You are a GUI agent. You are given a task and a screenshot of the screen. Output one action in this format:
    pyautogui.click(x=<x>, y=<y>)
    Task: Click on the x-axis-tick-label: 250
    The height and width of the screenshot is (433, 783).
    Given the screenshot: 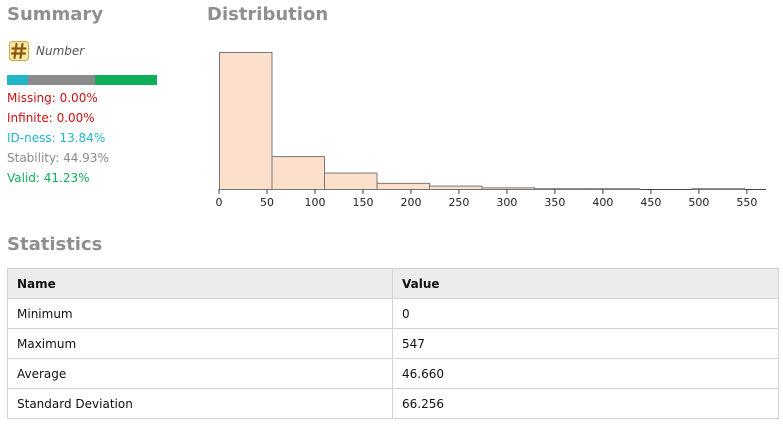 What is the action you would take?
    pyautogui.click(x=458, y=202)
    